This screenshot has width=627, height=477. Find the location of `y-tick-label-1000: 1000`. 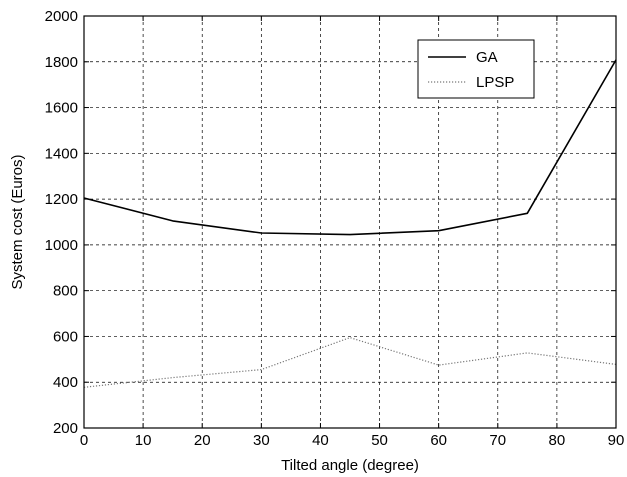

y-tick-label-1000: 1000 is located at coordinates (61, 245).